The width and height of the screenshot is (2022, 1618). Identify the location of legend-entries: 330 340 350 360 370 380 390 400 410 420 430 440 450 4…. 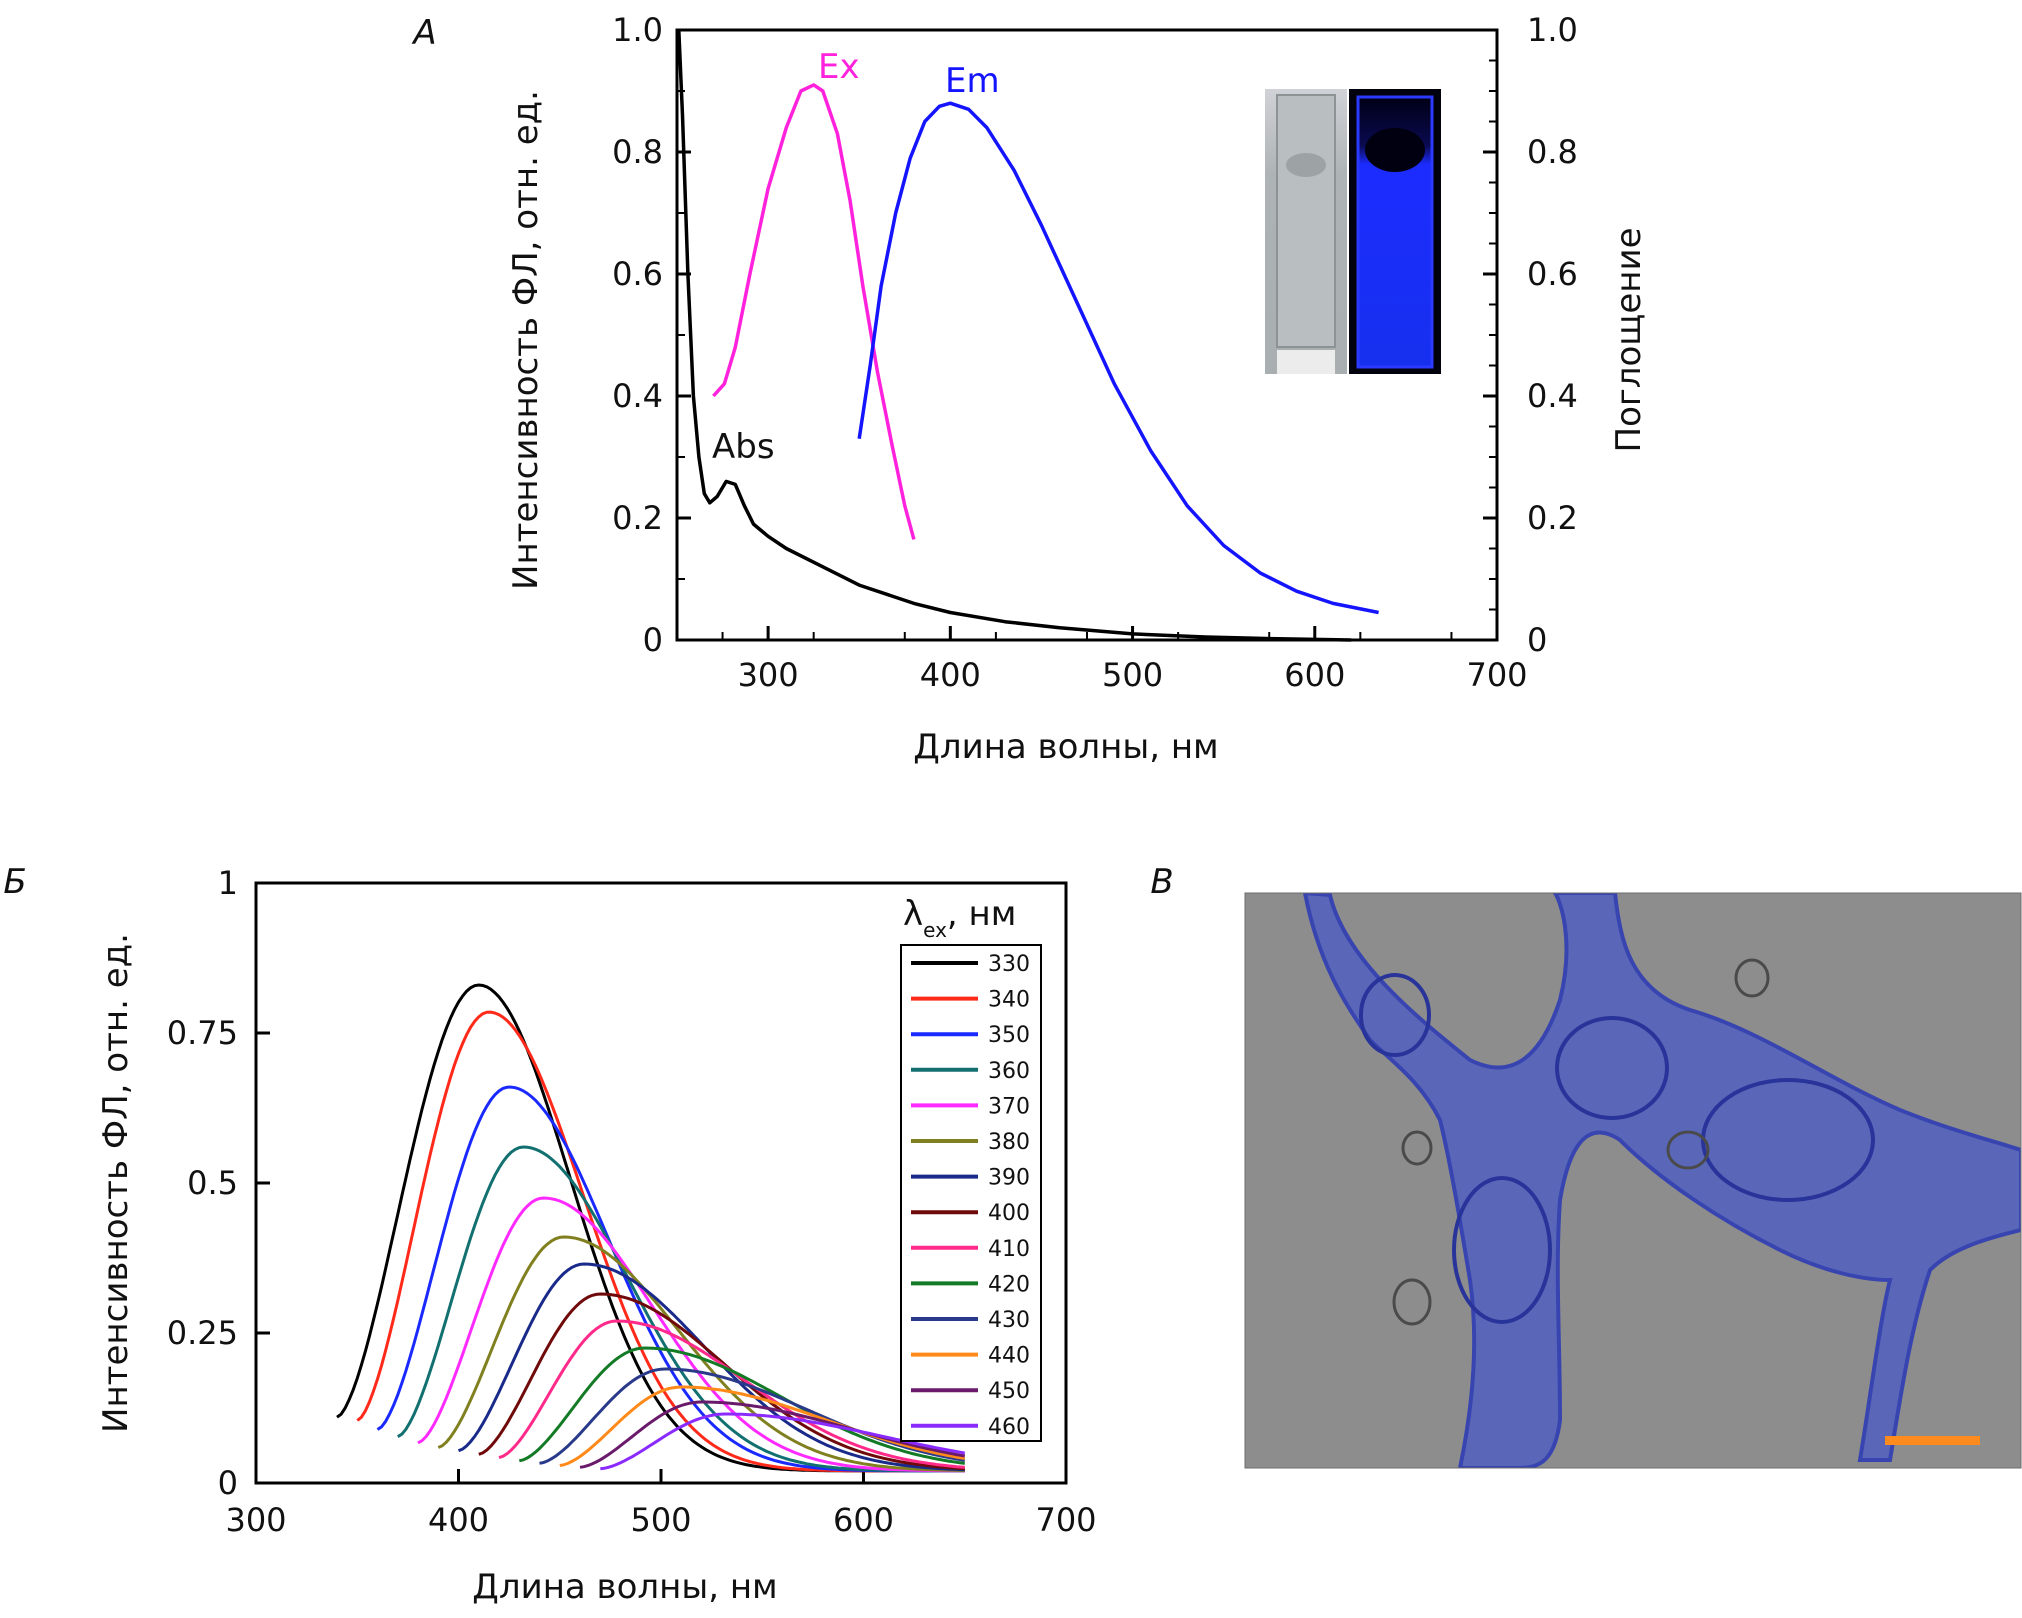
(970, 1196).